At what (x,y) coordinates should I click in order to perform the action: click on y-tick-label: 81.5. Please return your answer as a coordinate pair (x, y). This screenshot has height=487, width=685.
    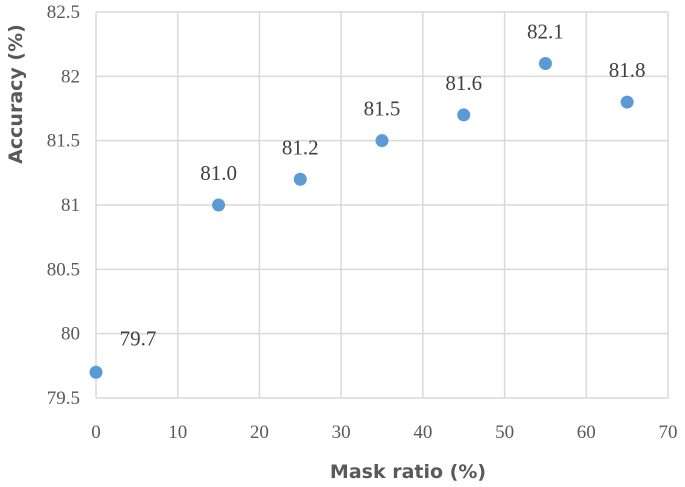
    Looking at the image, I should click on (63, 141).